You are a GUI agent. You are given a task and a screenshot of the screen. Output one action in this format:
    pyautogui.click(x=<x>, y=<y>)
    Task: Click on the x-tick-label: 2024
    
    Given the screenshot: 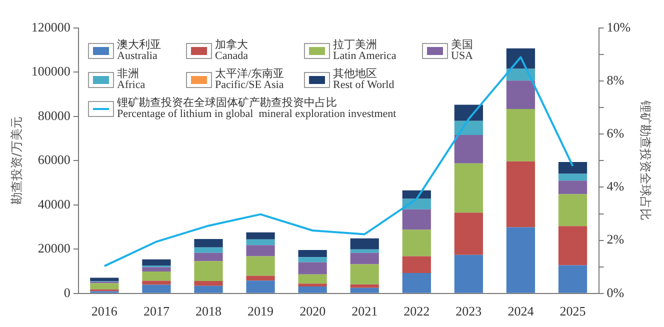 What is the action you would take?
    pyautogui.click(x=521, y=311)
    